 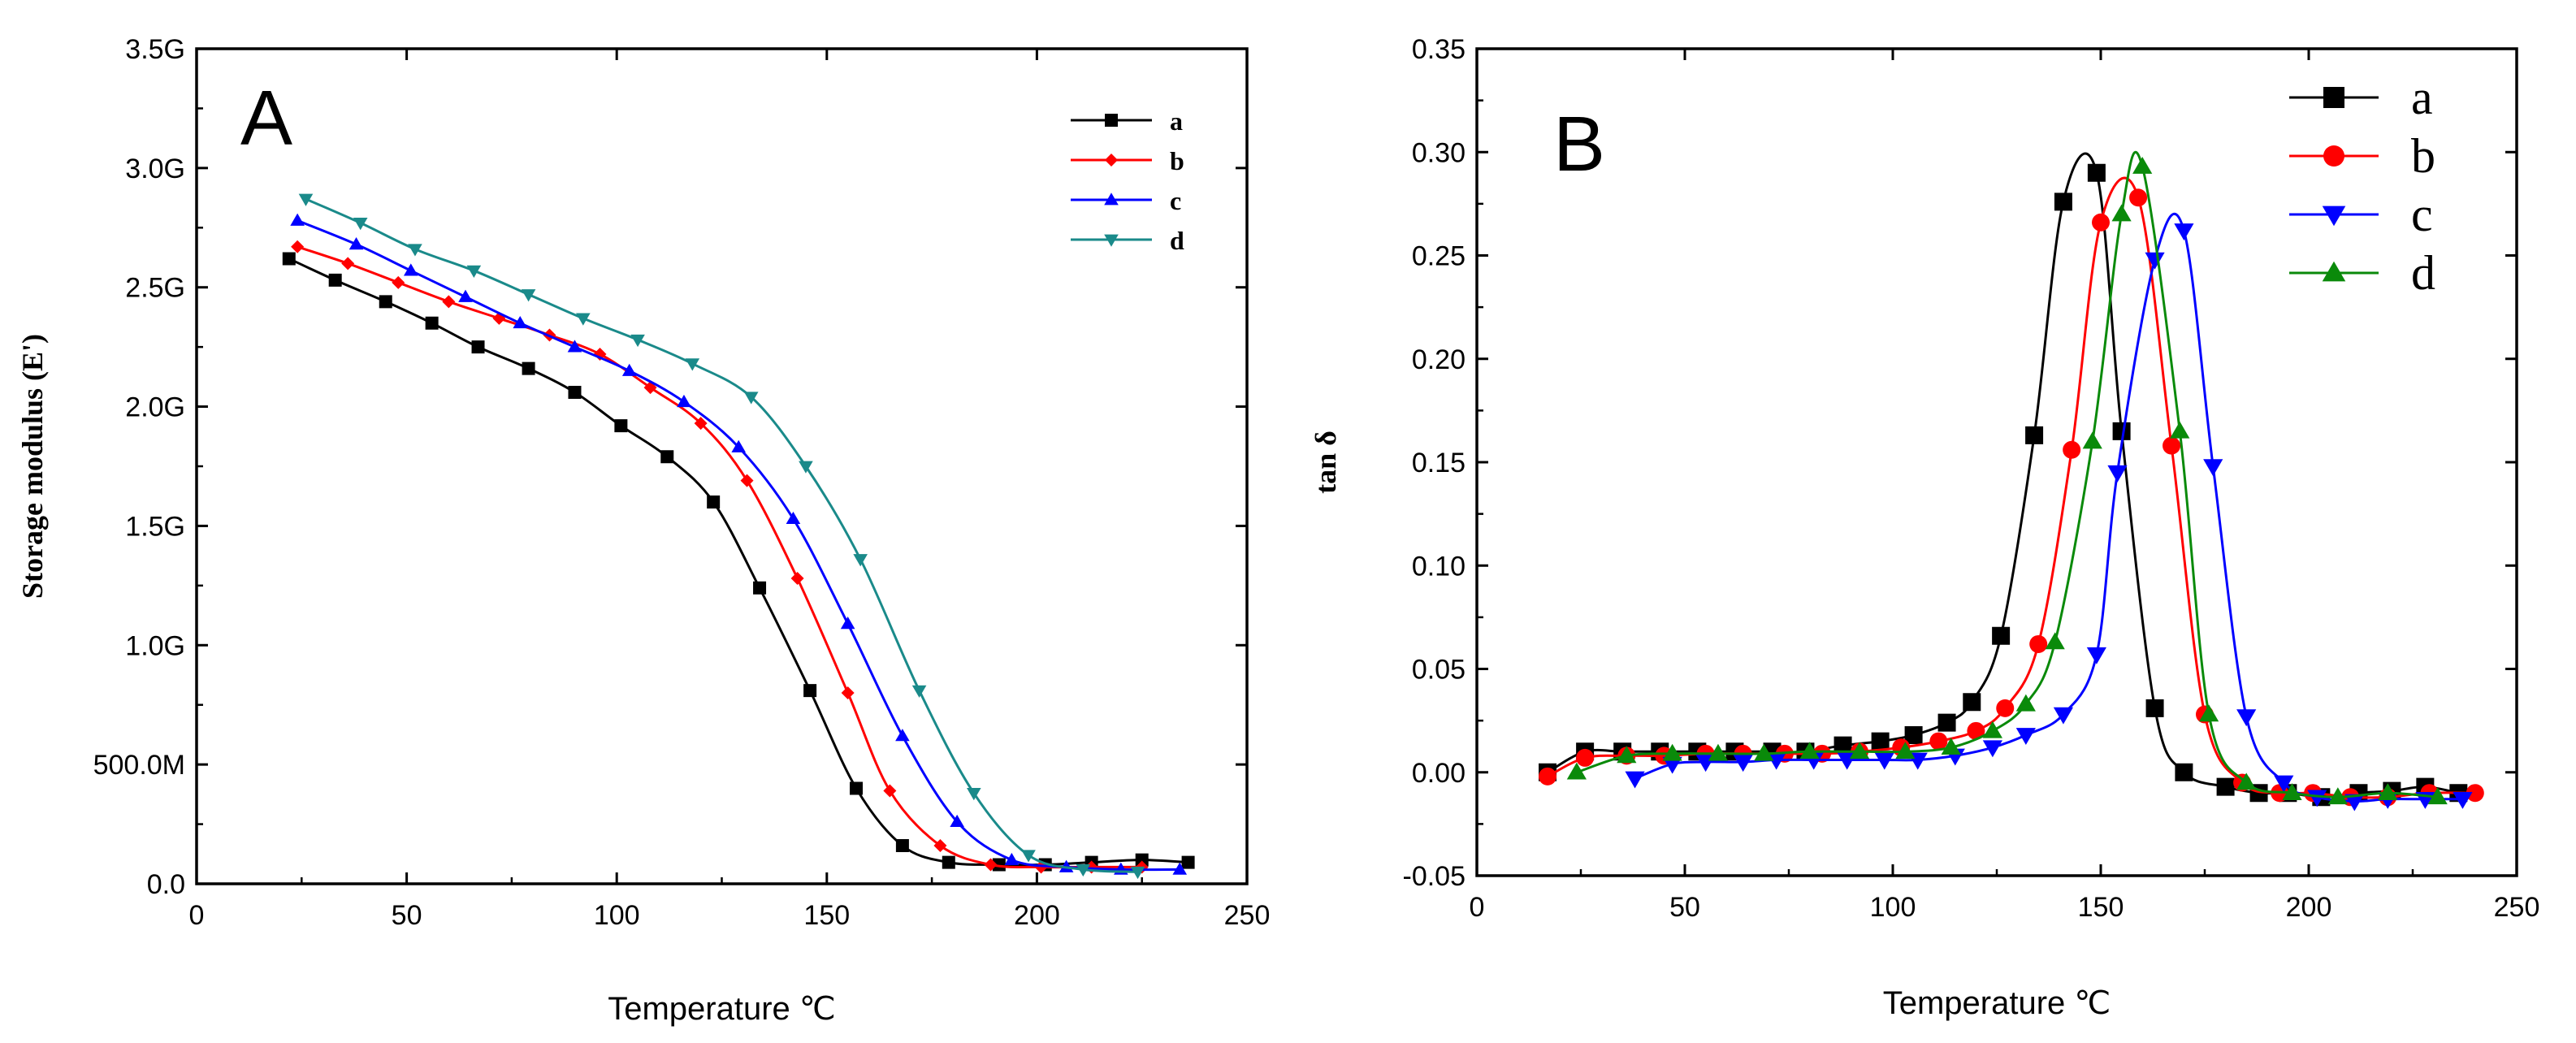 I want to click on y-tick-label: 0.35, so click(x=1439, y=49).